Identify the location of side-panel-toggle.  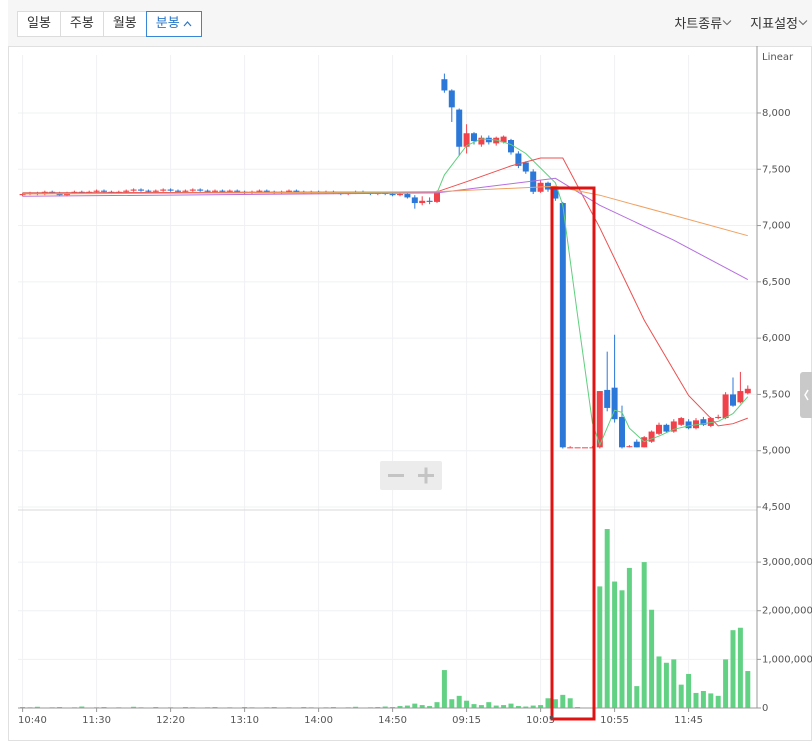
(806, 395).